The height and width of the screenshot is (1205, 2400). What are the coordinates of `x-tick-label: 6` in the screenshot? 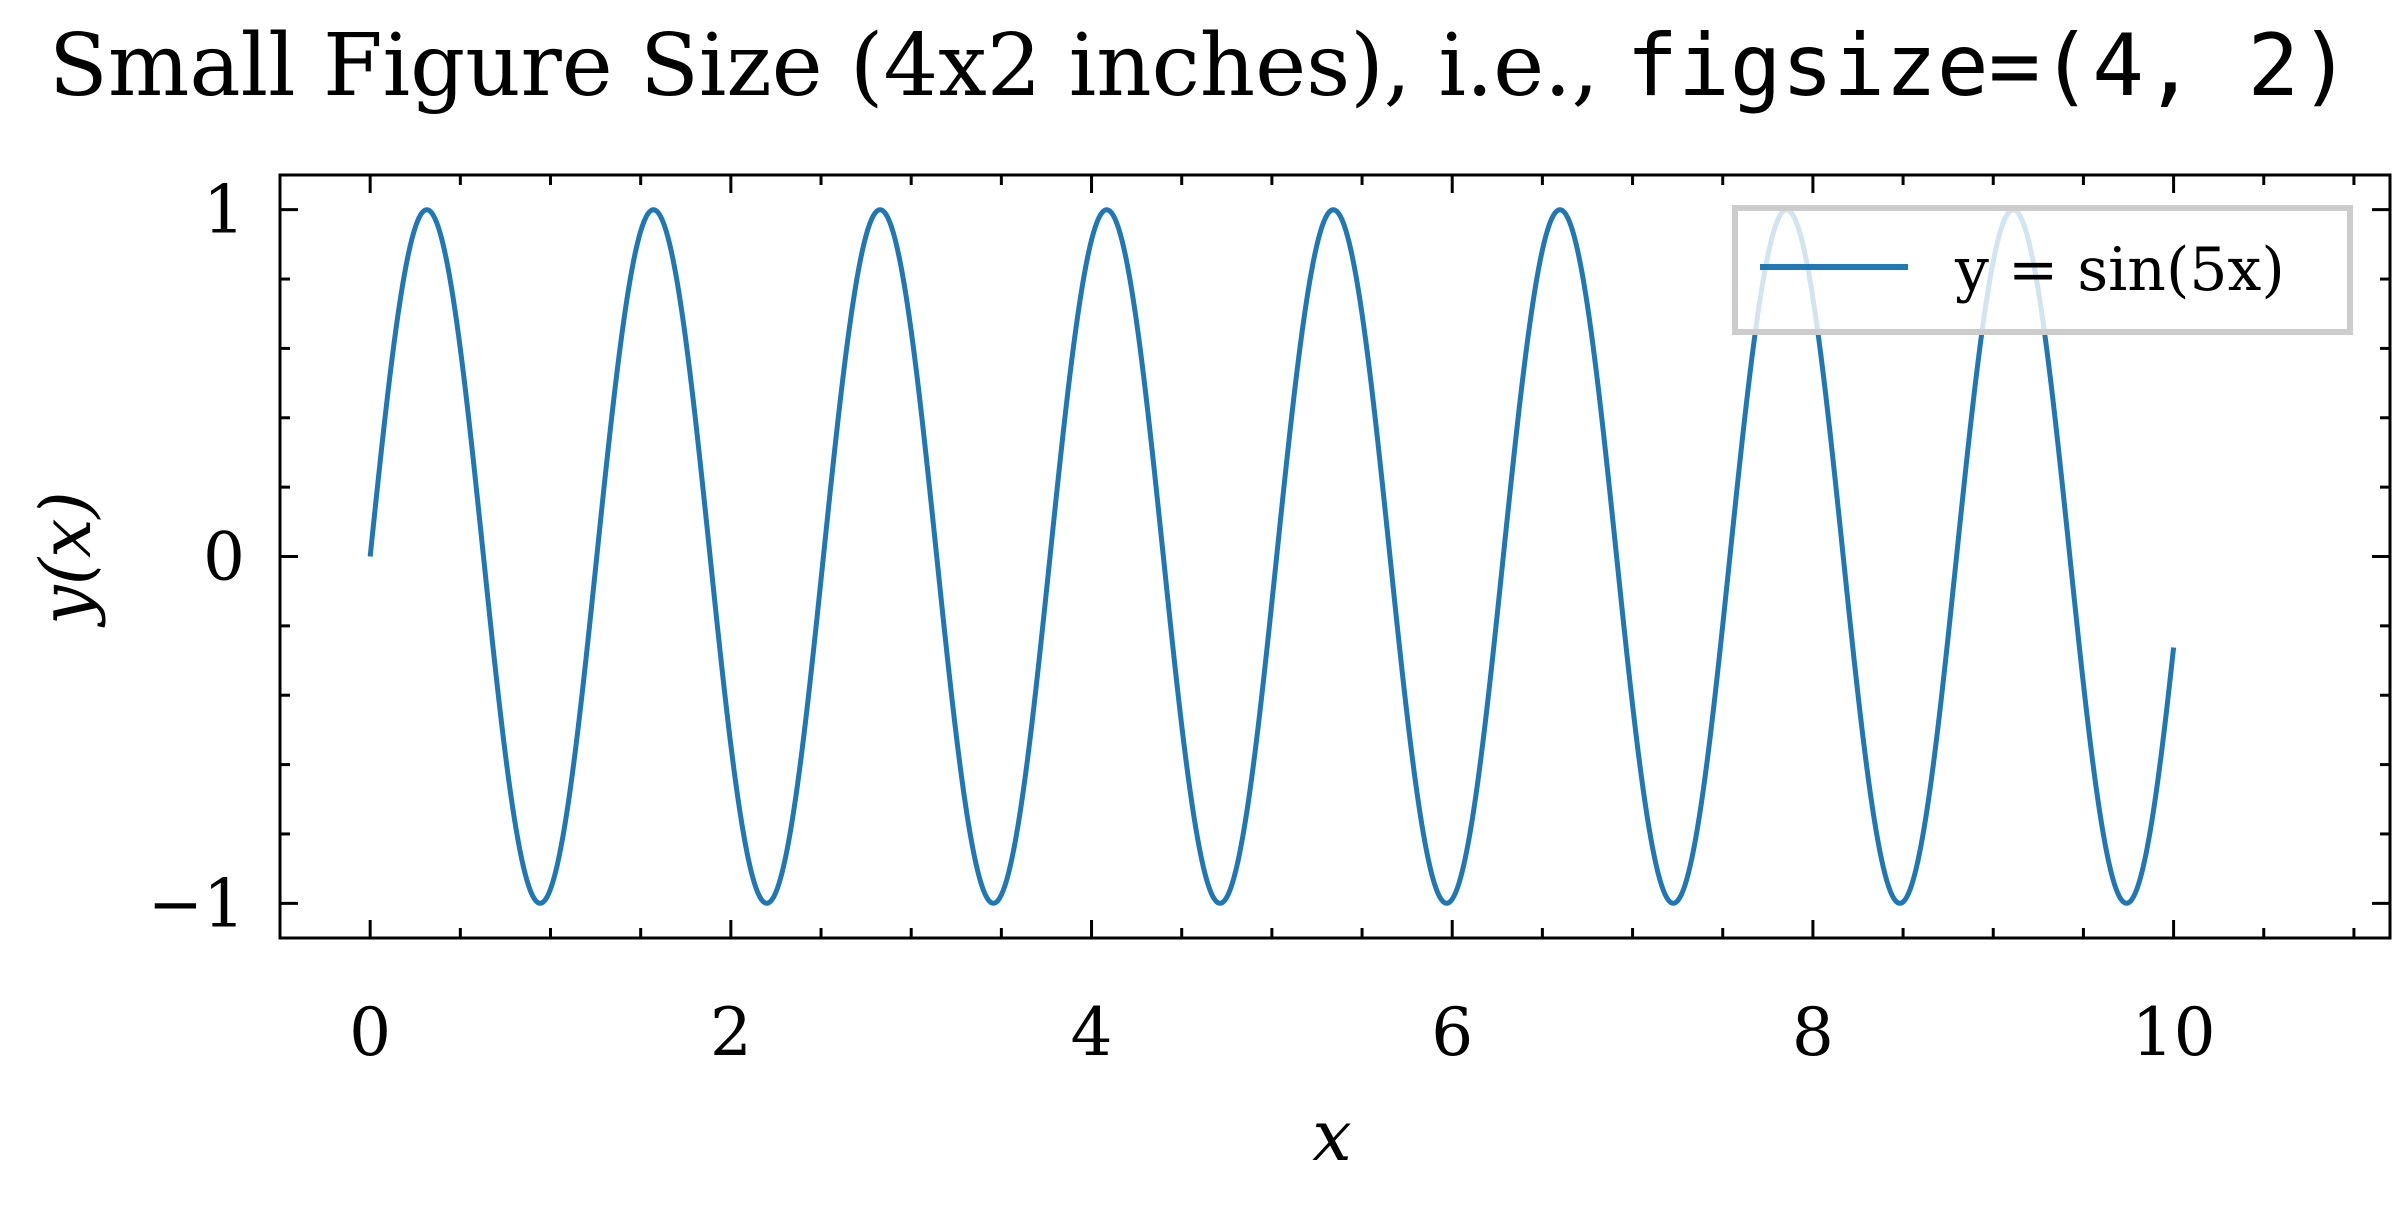 It's located at (1452, 1032).